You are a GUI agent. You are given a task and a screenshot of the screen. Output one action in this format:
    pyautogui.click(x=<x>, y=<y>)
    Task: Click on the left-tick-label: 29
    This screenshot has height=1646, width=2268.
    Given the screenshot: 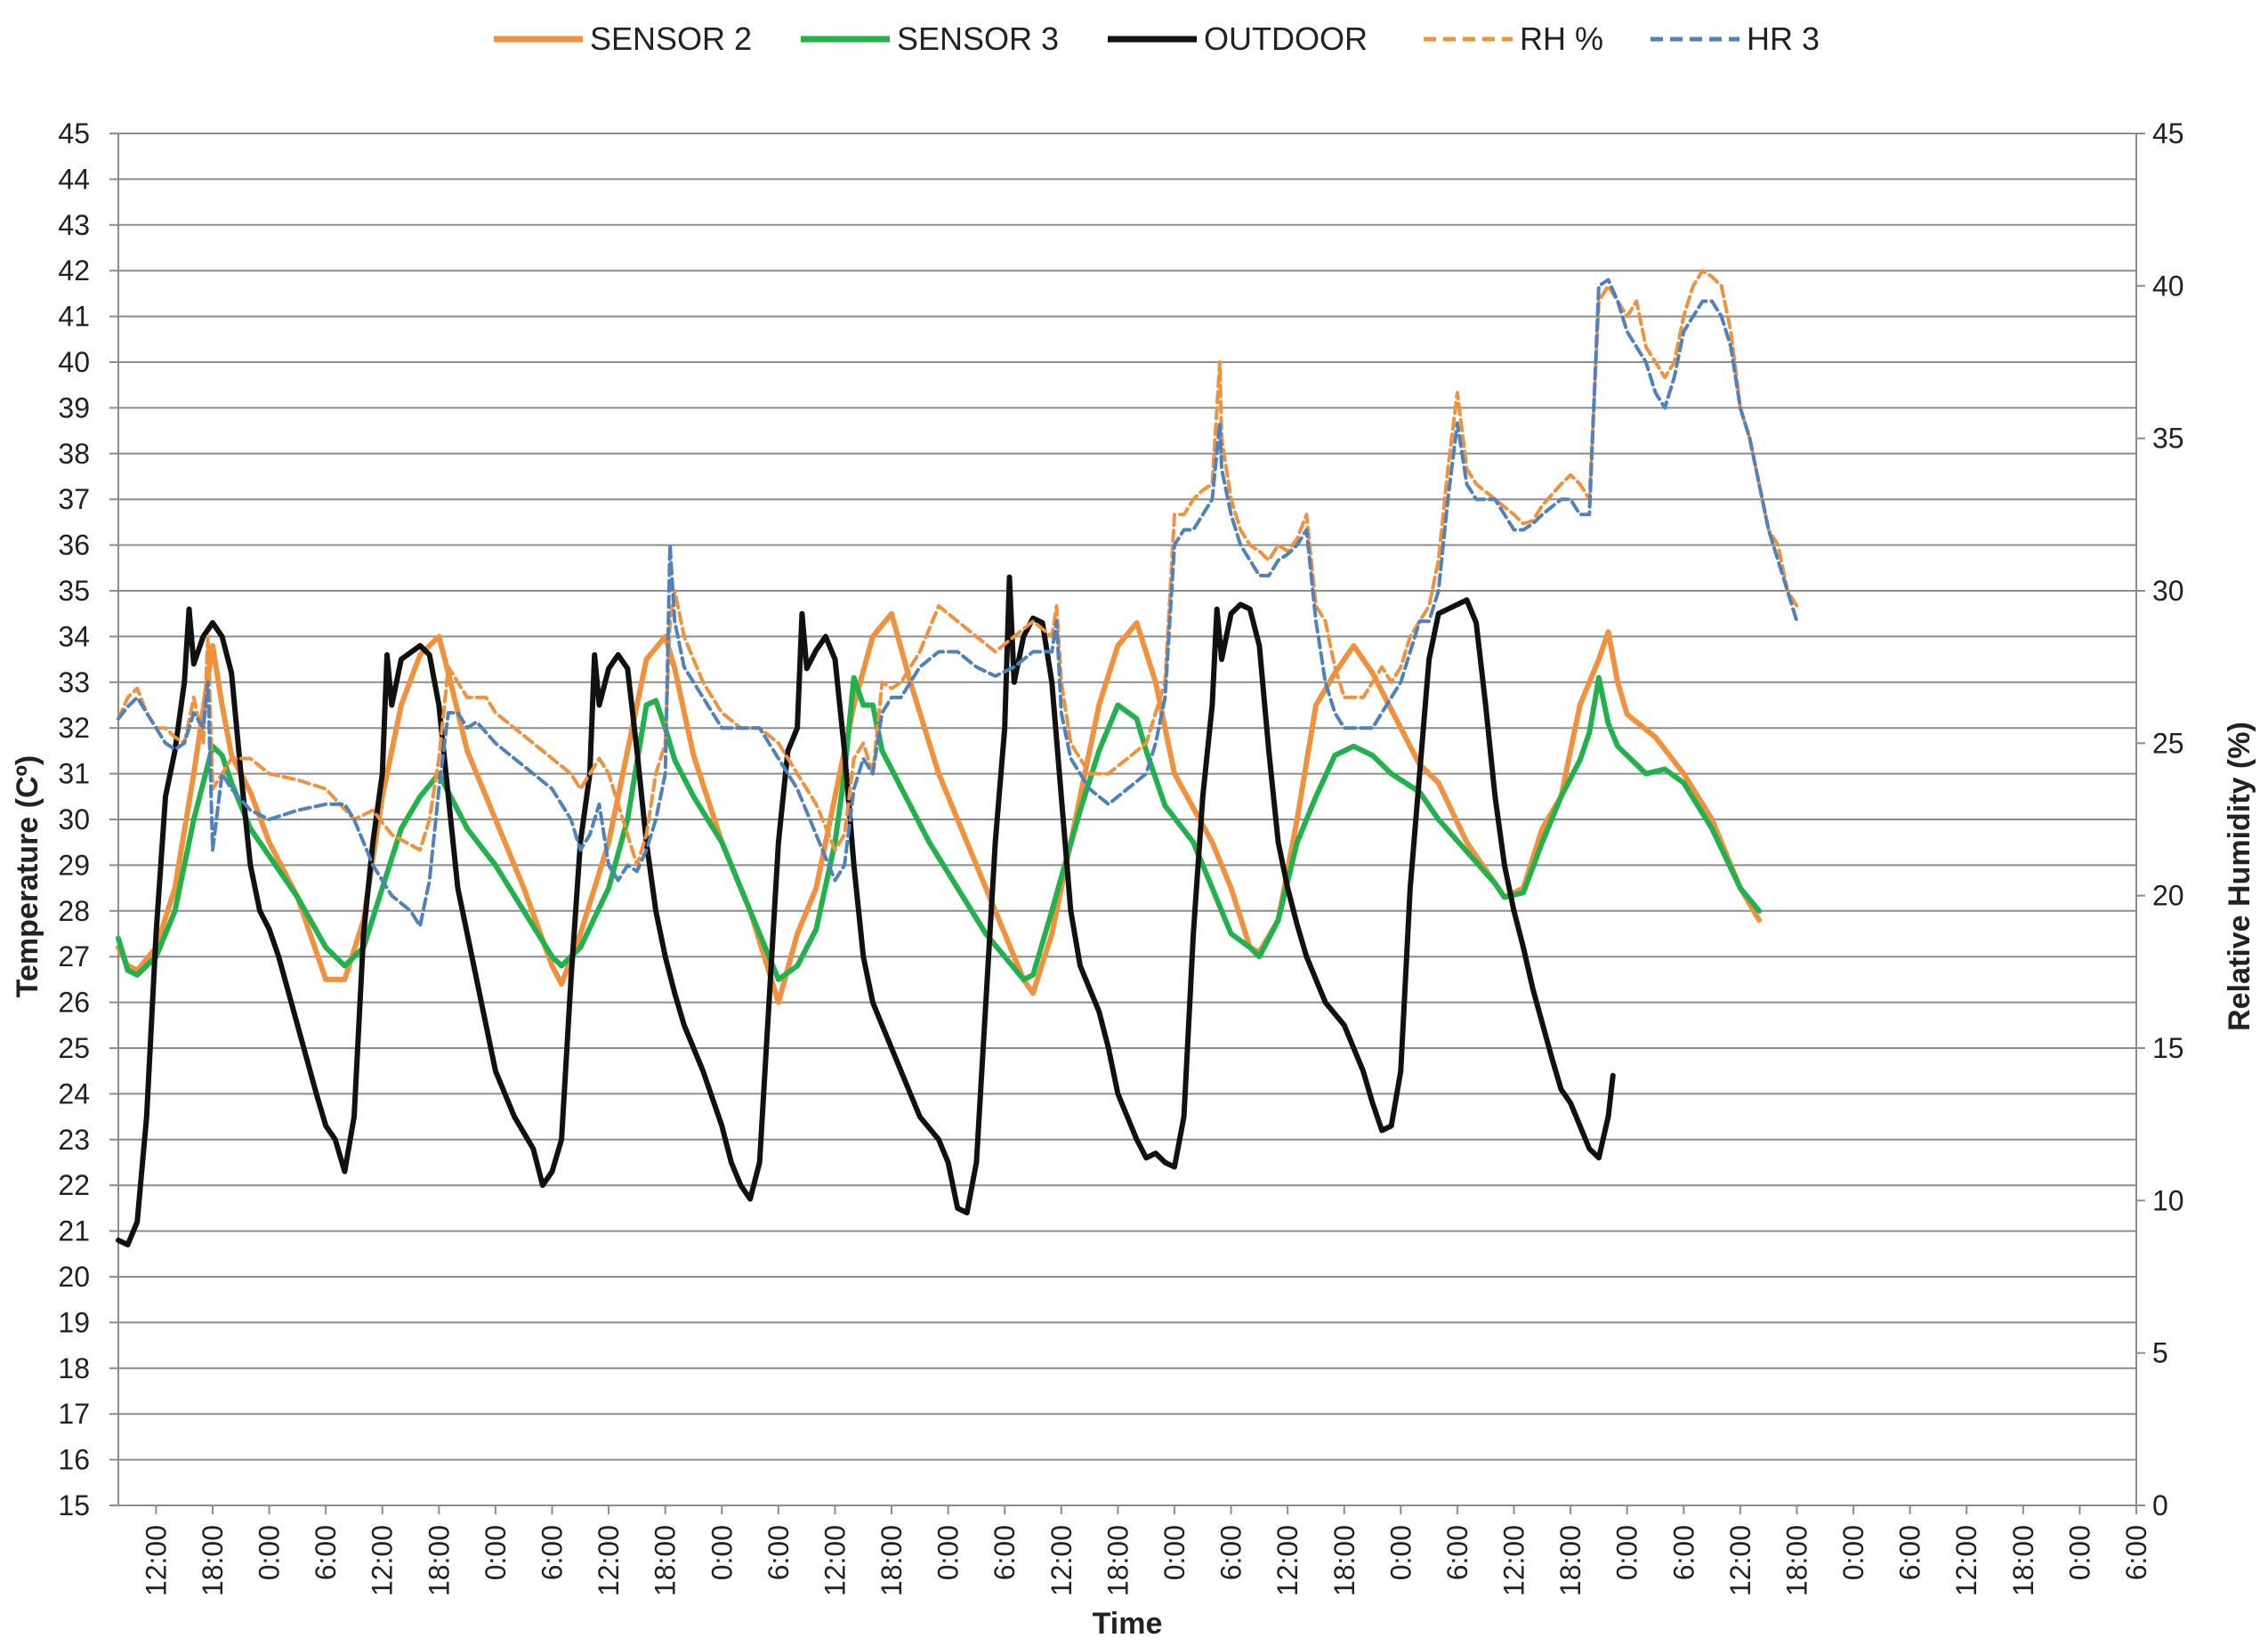 What is the action you would take?
    pyautogui.click(x=74, y=865)
    